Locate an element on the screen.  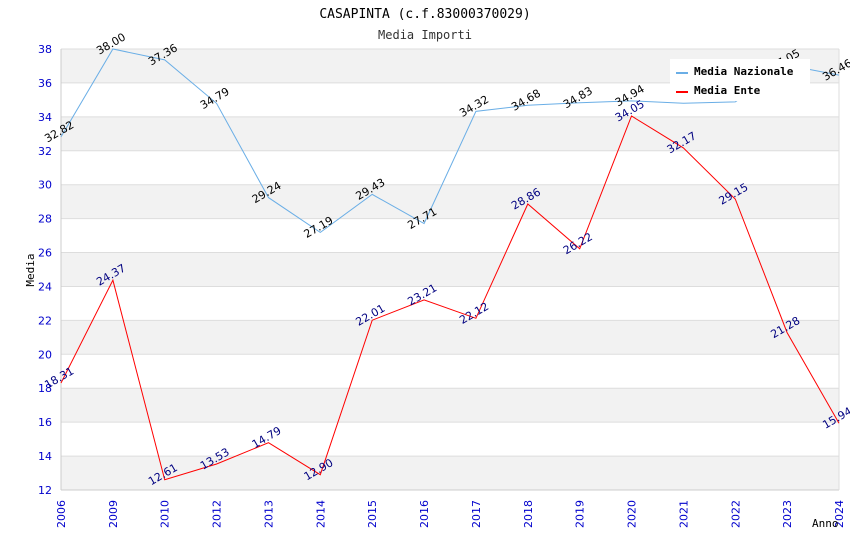
x-tick-label: 2010 is located at coordinates (165, 514).